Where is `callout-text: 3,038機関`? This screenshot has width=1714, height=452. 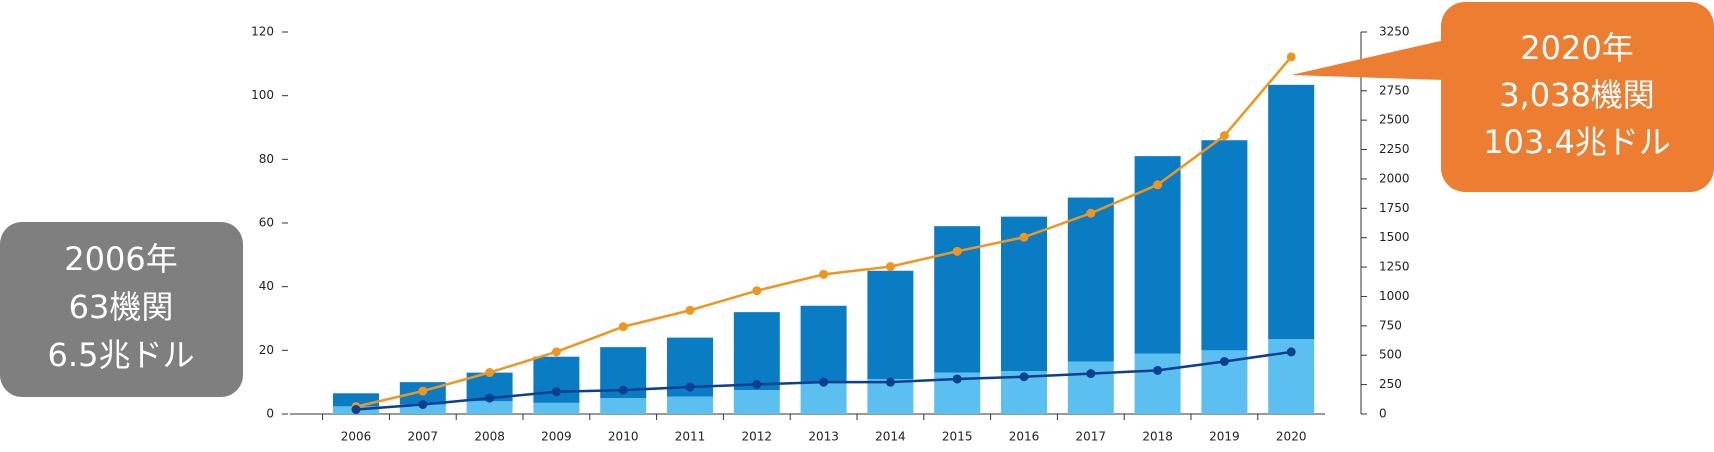 callout-text: 3,038機関 is located at coordinates (1577, 95).